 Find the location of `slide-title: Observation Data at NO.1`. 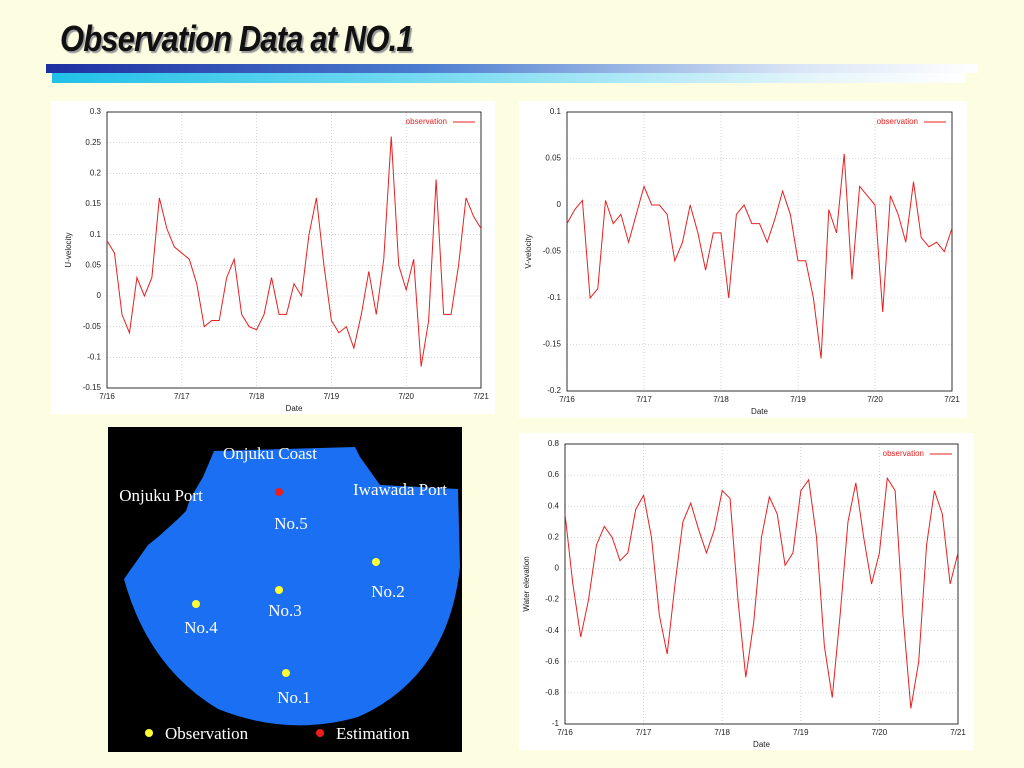

slide-title: Observation Data at NO.1 is located at coordinates (237, 38).